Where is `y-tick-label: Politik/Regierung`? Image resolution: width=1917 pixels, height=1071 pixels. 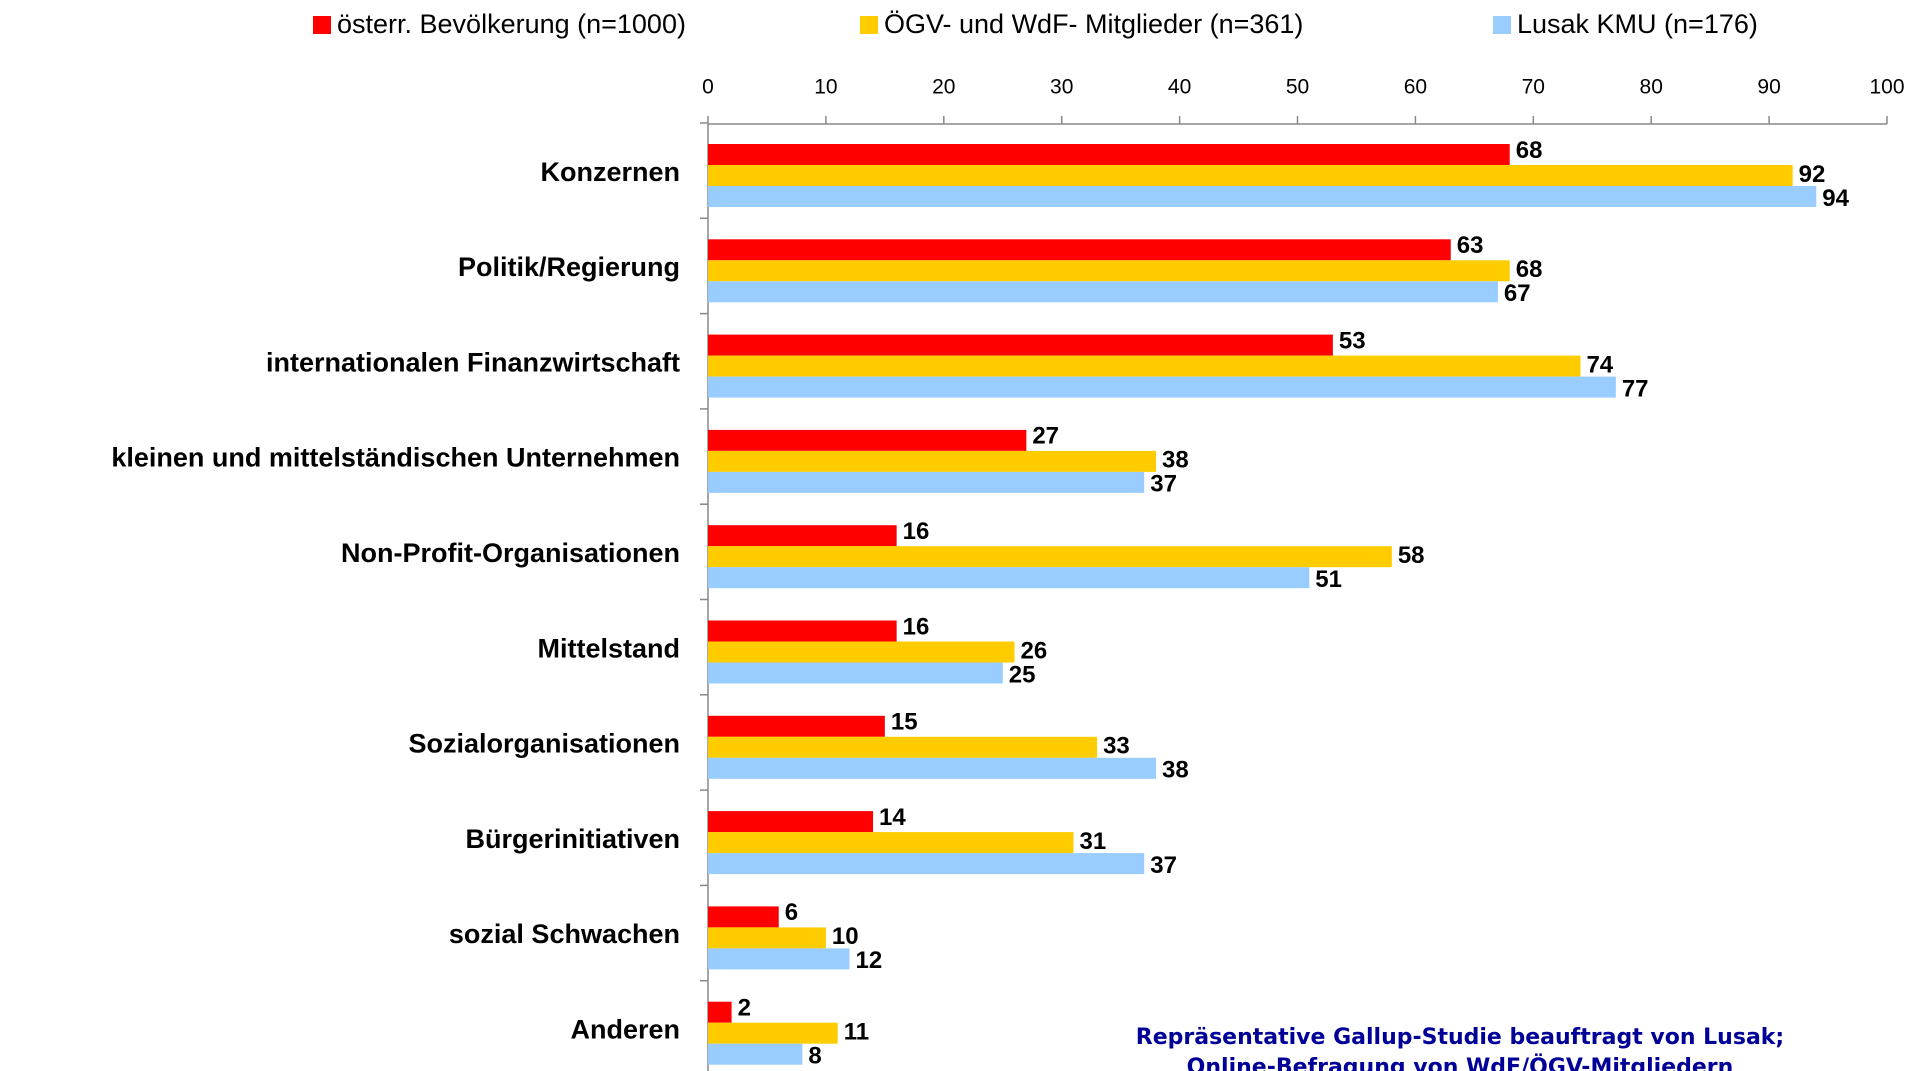 y-tick-label: Politik/Regierung is located at coordinates (569, 267).